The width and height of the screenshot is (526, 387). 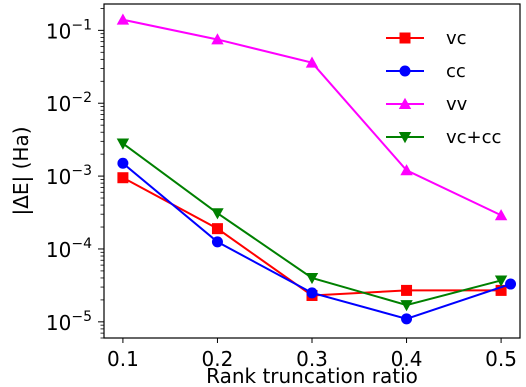 What do you see at coordinates (218, 359) in the screenshot?
I see `x-tick-label: 0.2` at bounding box center [218, 359].